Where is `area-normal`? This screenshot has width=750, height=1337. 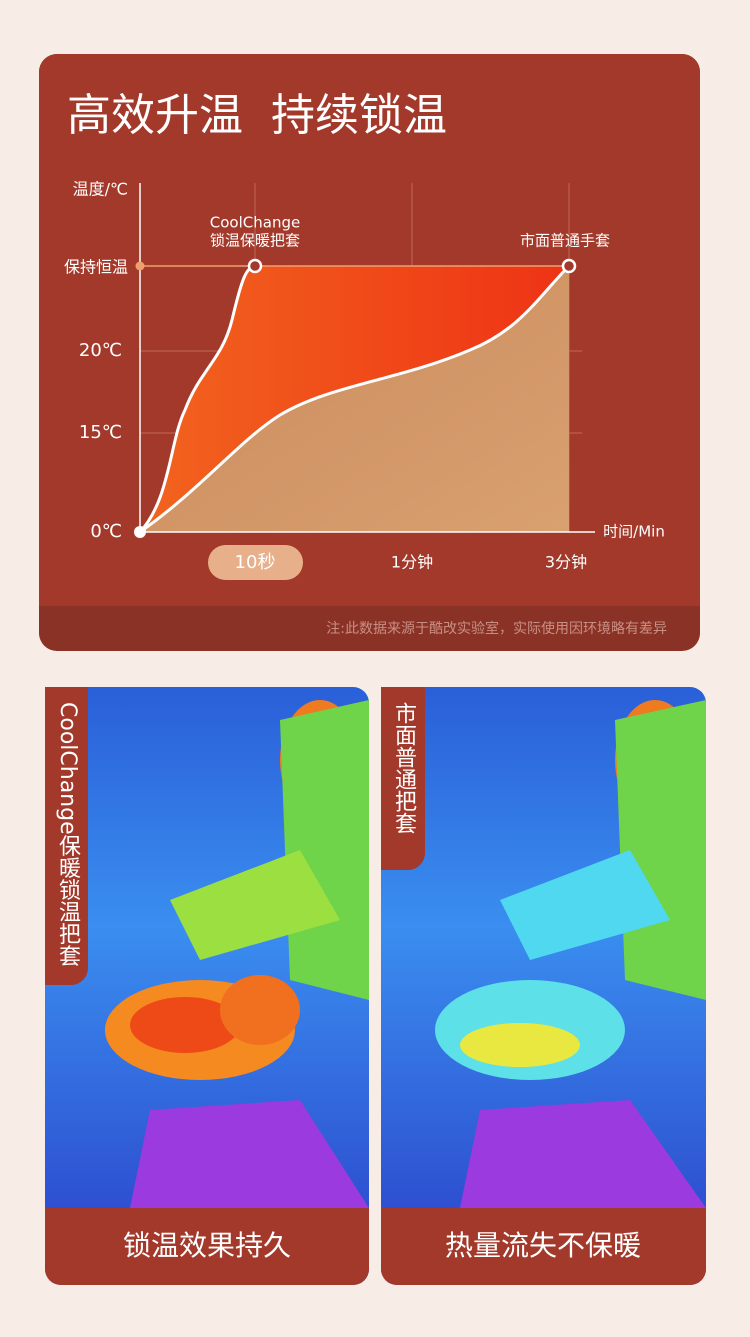 area-normal is located at coordinates (354, 399).